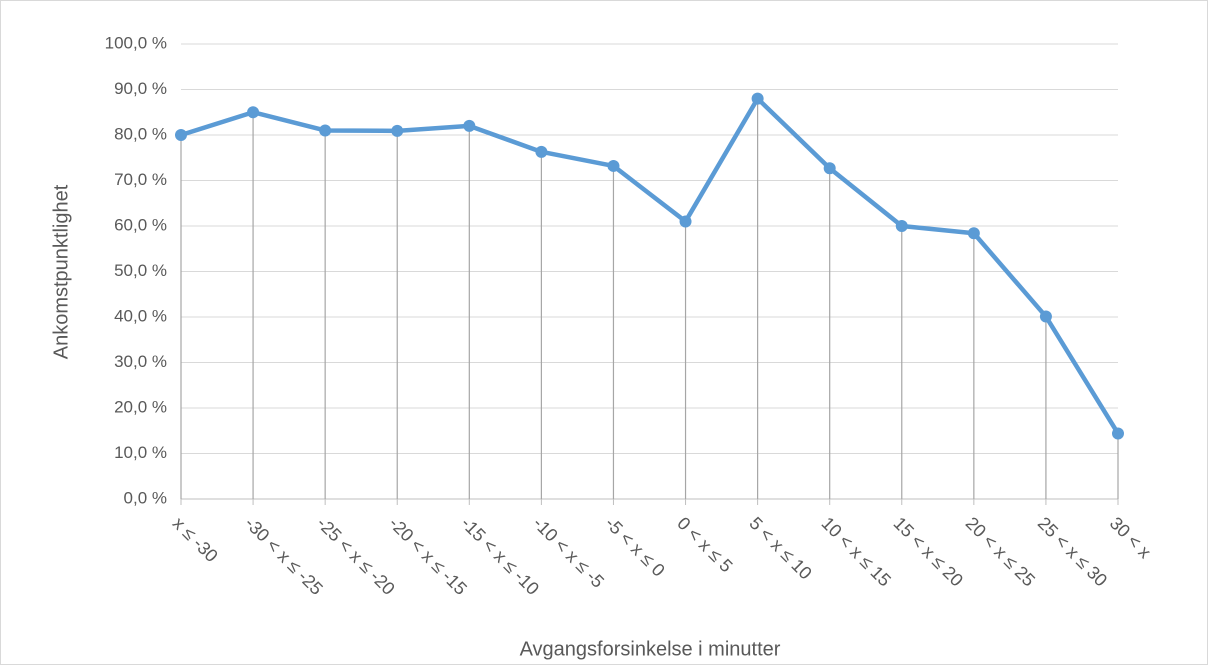  Describe the element at coordinates (140, 133) in the screenshot. I see `y-tick-label: 80,0 %` at that location.